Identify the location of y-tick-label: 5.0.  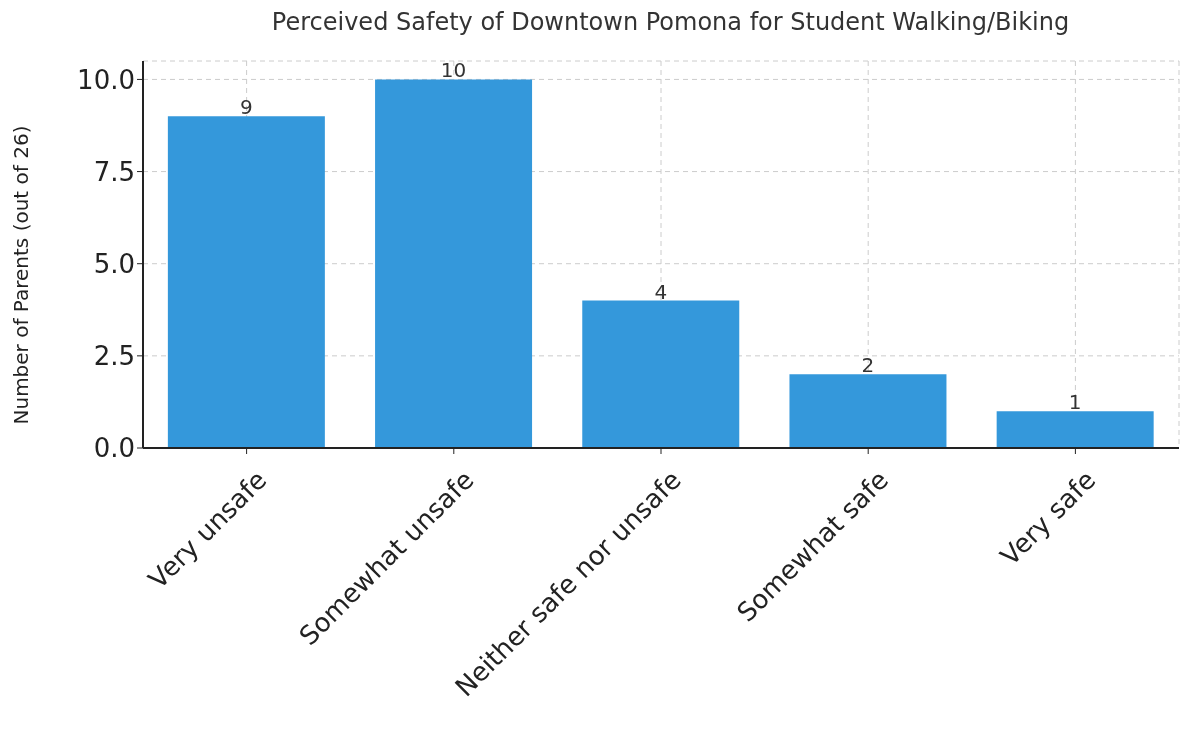
(114, 263).